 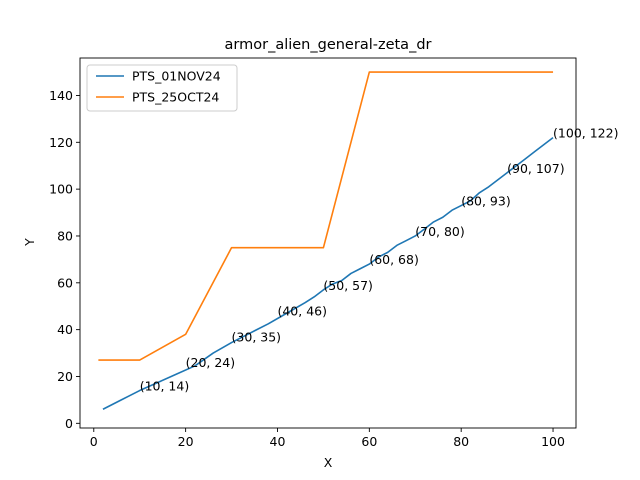 I want to click on y-axis-label: Y, so click(x=29, y=242).